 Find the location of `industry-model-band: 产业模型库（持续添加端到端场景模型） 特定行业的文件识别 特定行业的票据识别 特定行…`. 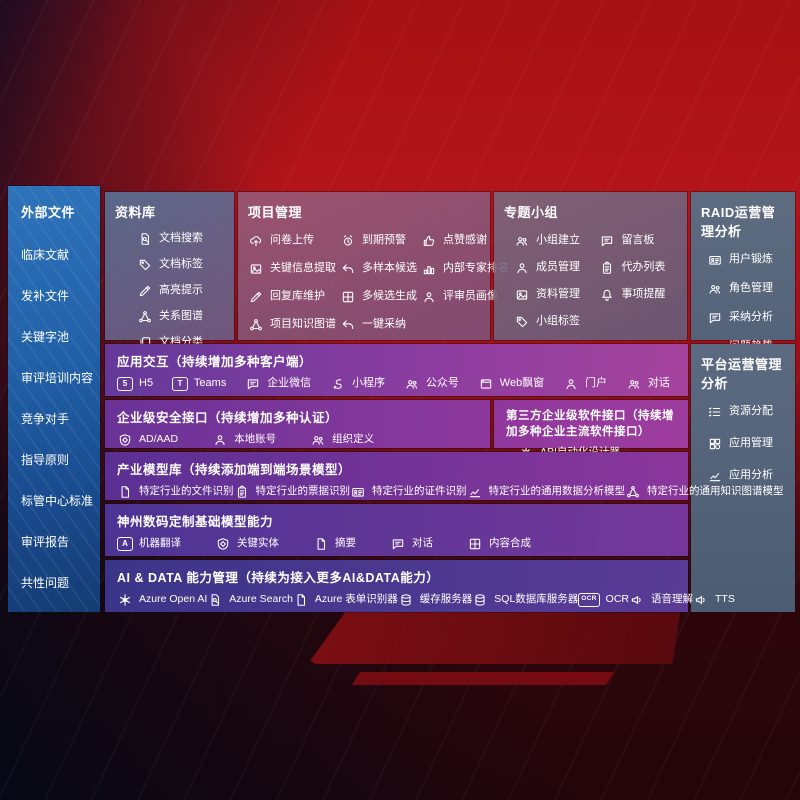

industry-model-band: 产业模型库（持续添加端到端场景模型） 特定行业的文件识别 特定行业的票据识别 特定行… is located at coordinates (444, 476).